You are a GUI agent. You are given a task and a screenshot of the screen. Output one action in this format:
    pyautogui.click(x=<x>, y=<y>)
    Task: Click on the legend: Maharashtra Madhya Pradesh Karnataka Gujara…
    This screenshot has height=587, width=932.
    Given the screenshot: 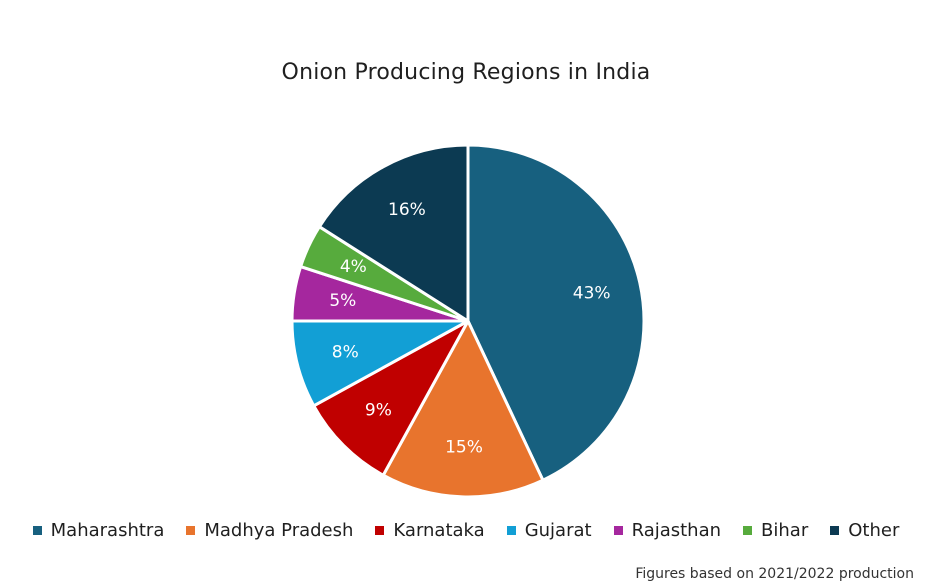 What is the action you would take?
    pyautogui.click(x=466, y=530)
    